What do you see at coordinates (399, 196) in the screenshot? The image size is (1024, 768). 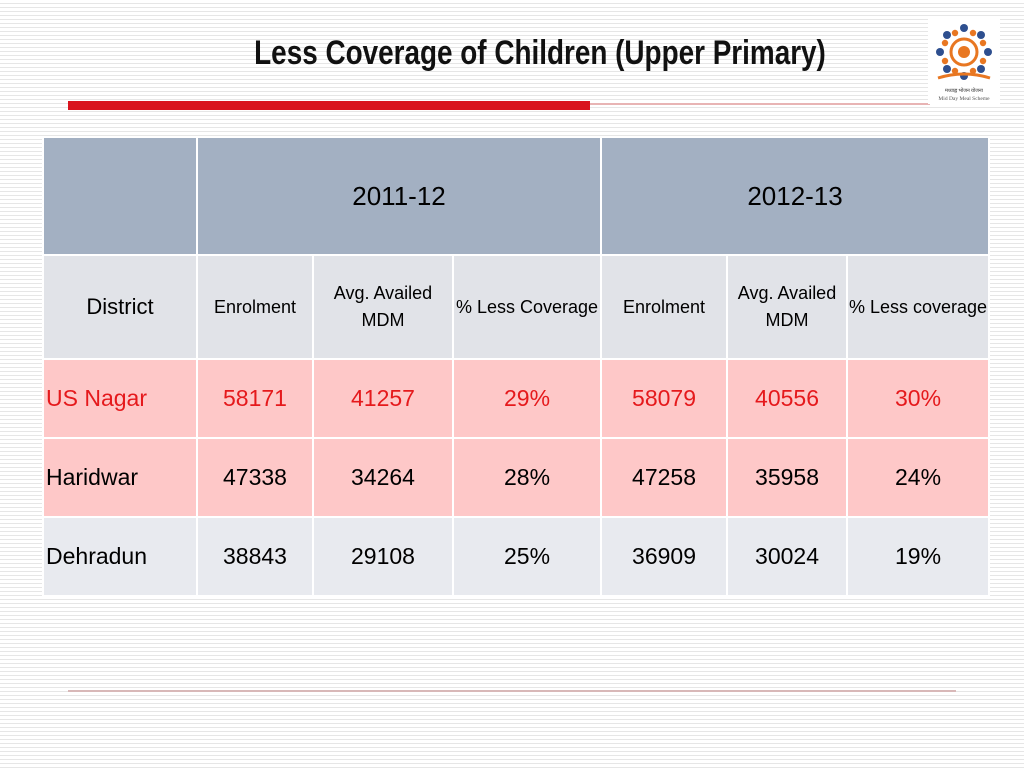 I see `year-header-2011-12: 2011-12` at bounding box center [399, 196].